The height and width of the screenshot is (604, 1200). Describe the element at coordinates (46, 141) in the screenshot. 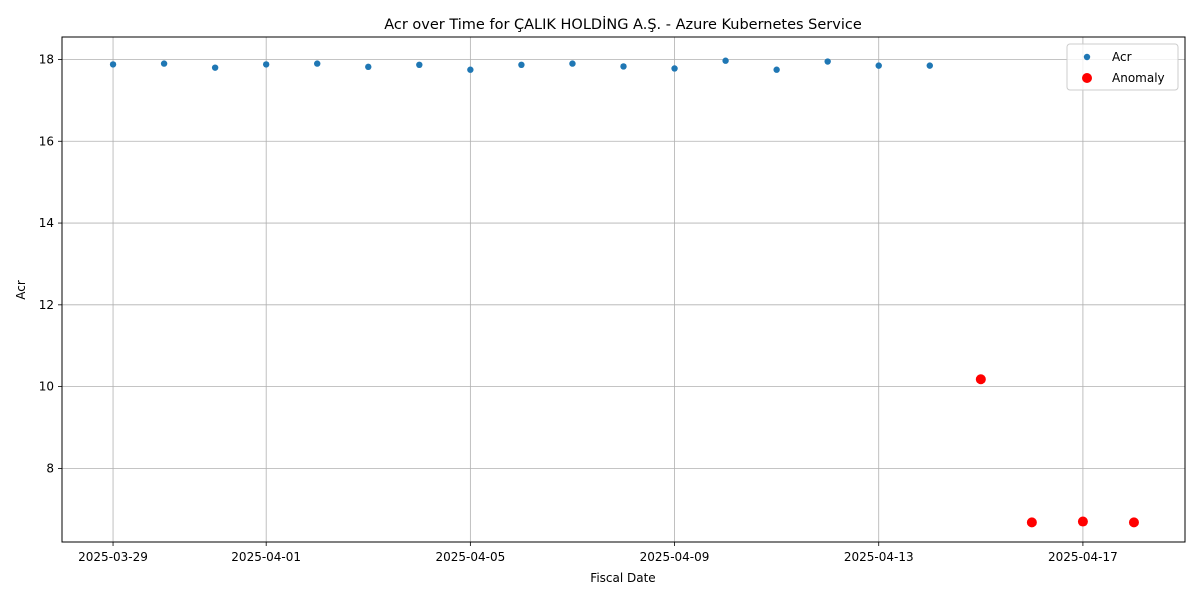

I see `y-tick-label: 16` at that location.